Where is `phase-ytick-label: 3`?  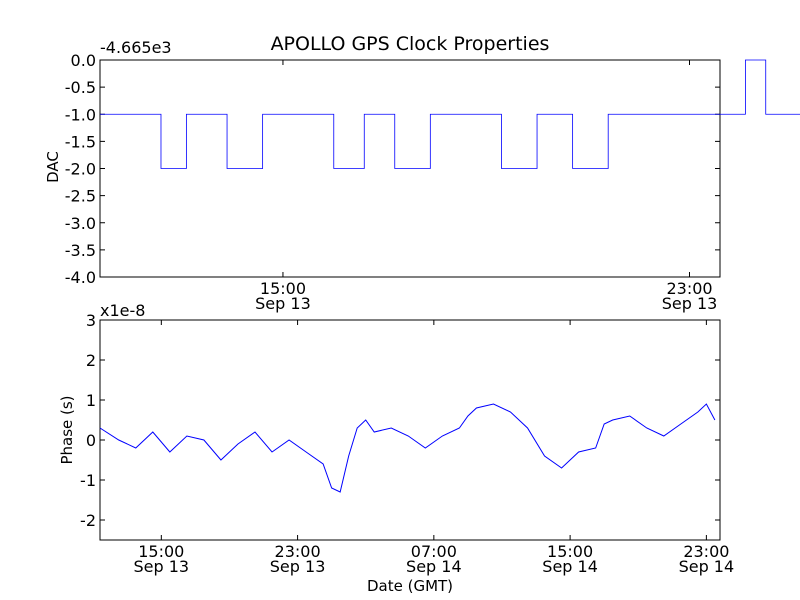
phase-ytick-label: 3 is located at coordinates (91, 320).